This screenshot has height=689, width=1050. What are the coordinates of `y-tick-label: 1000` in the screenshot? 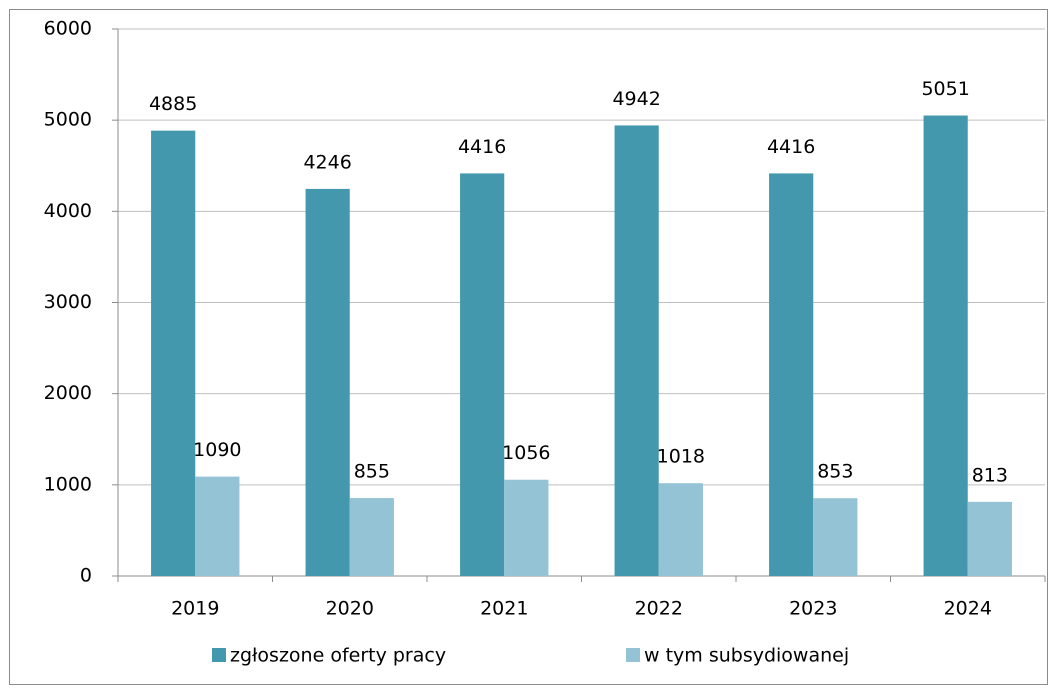 It's located at (68, 484).